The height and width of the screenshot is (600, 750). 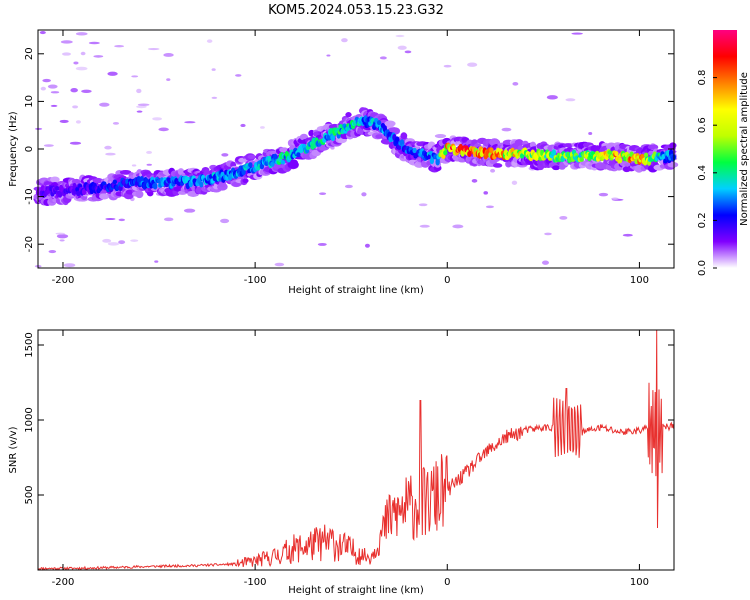 What do you see at coordinates (447, 582) in the screenshot?
I see `snr-x-tick-label: 0` at bounding box center [447, 582].